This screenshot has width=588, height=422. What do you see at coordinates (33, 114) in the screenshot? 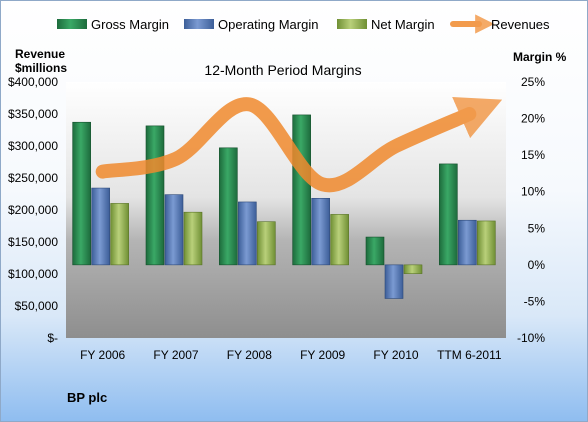
I see `left-tick-label: $350,000` at bounding box center [33, 114].